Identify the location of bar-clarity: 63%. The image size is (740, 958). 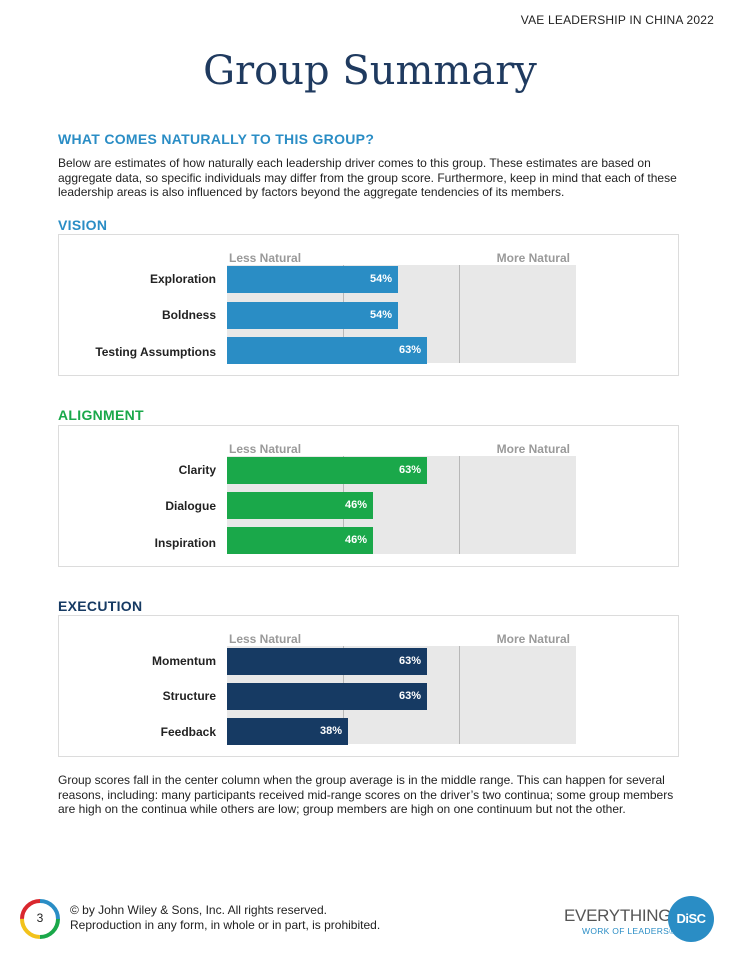
(327, 470).